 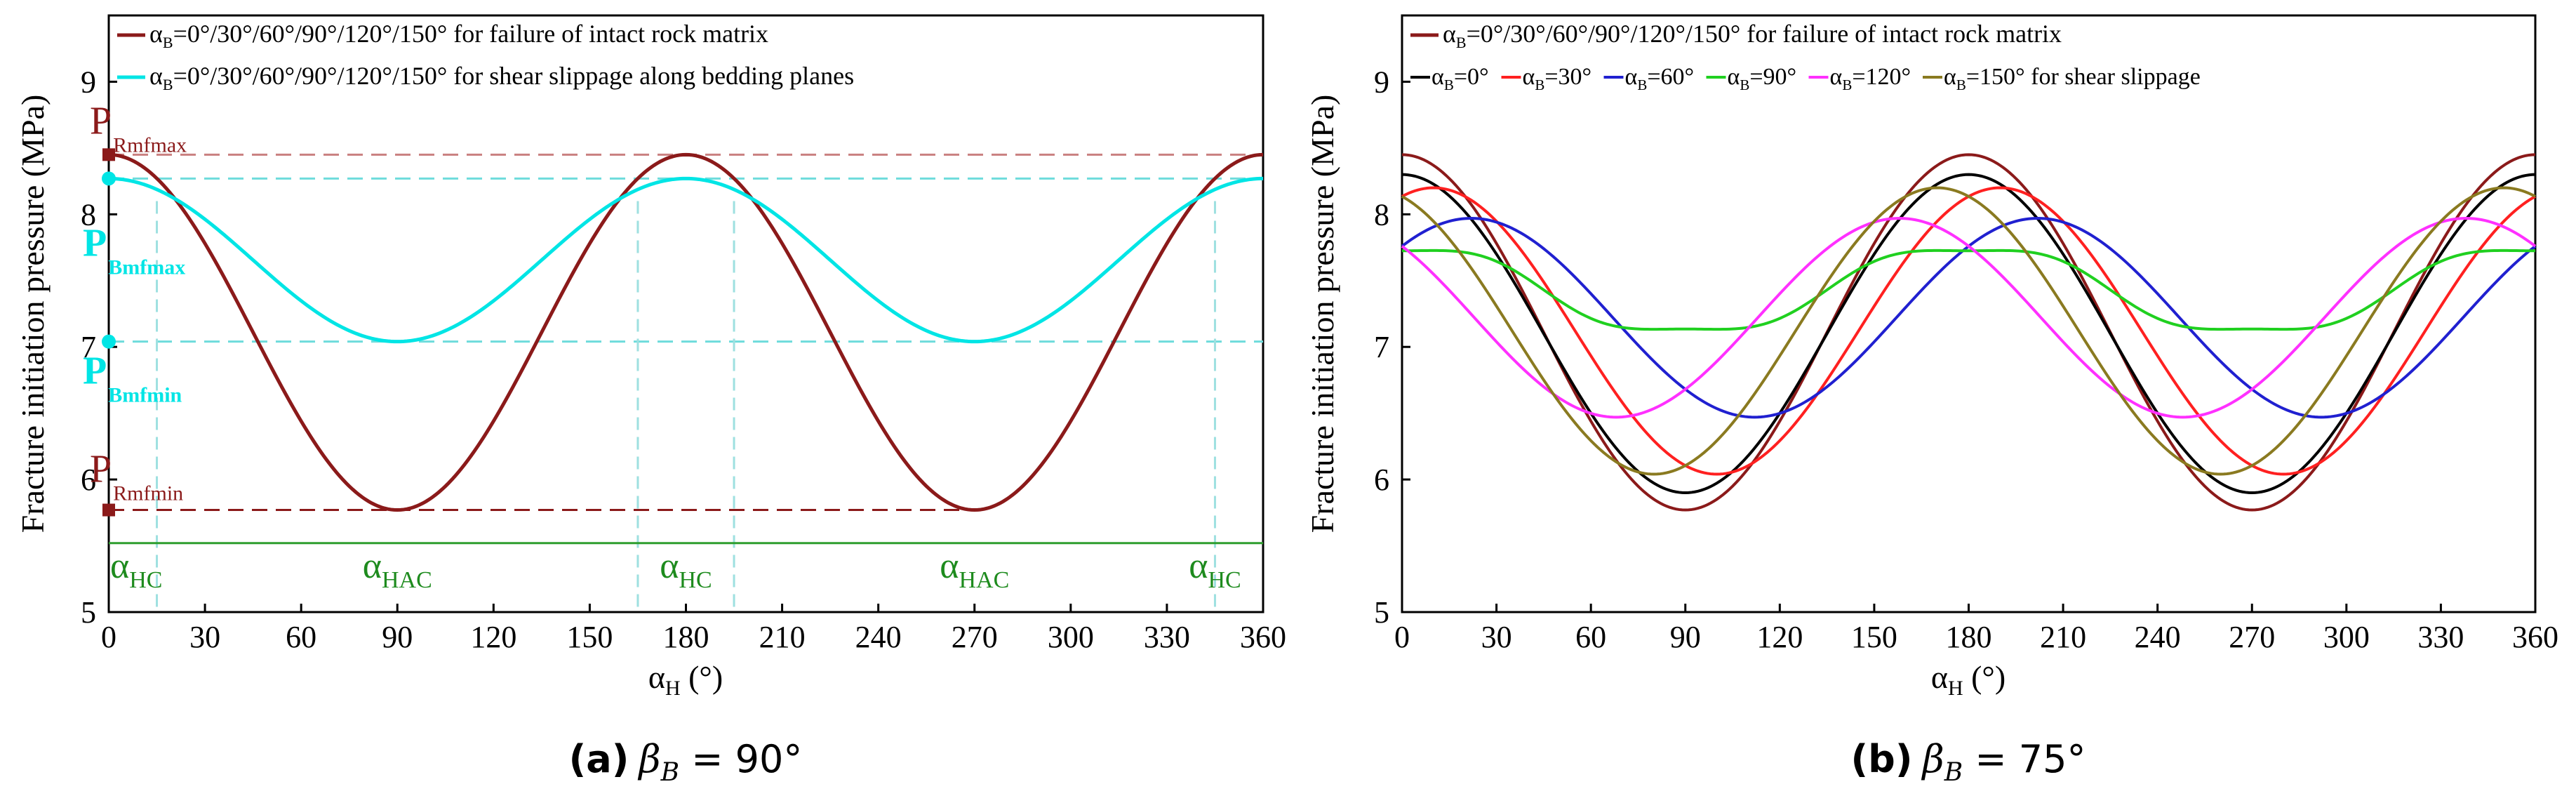 I want to click on label-P_Bmfmin-sub: Bmfmin, so click(x=145, y=395).